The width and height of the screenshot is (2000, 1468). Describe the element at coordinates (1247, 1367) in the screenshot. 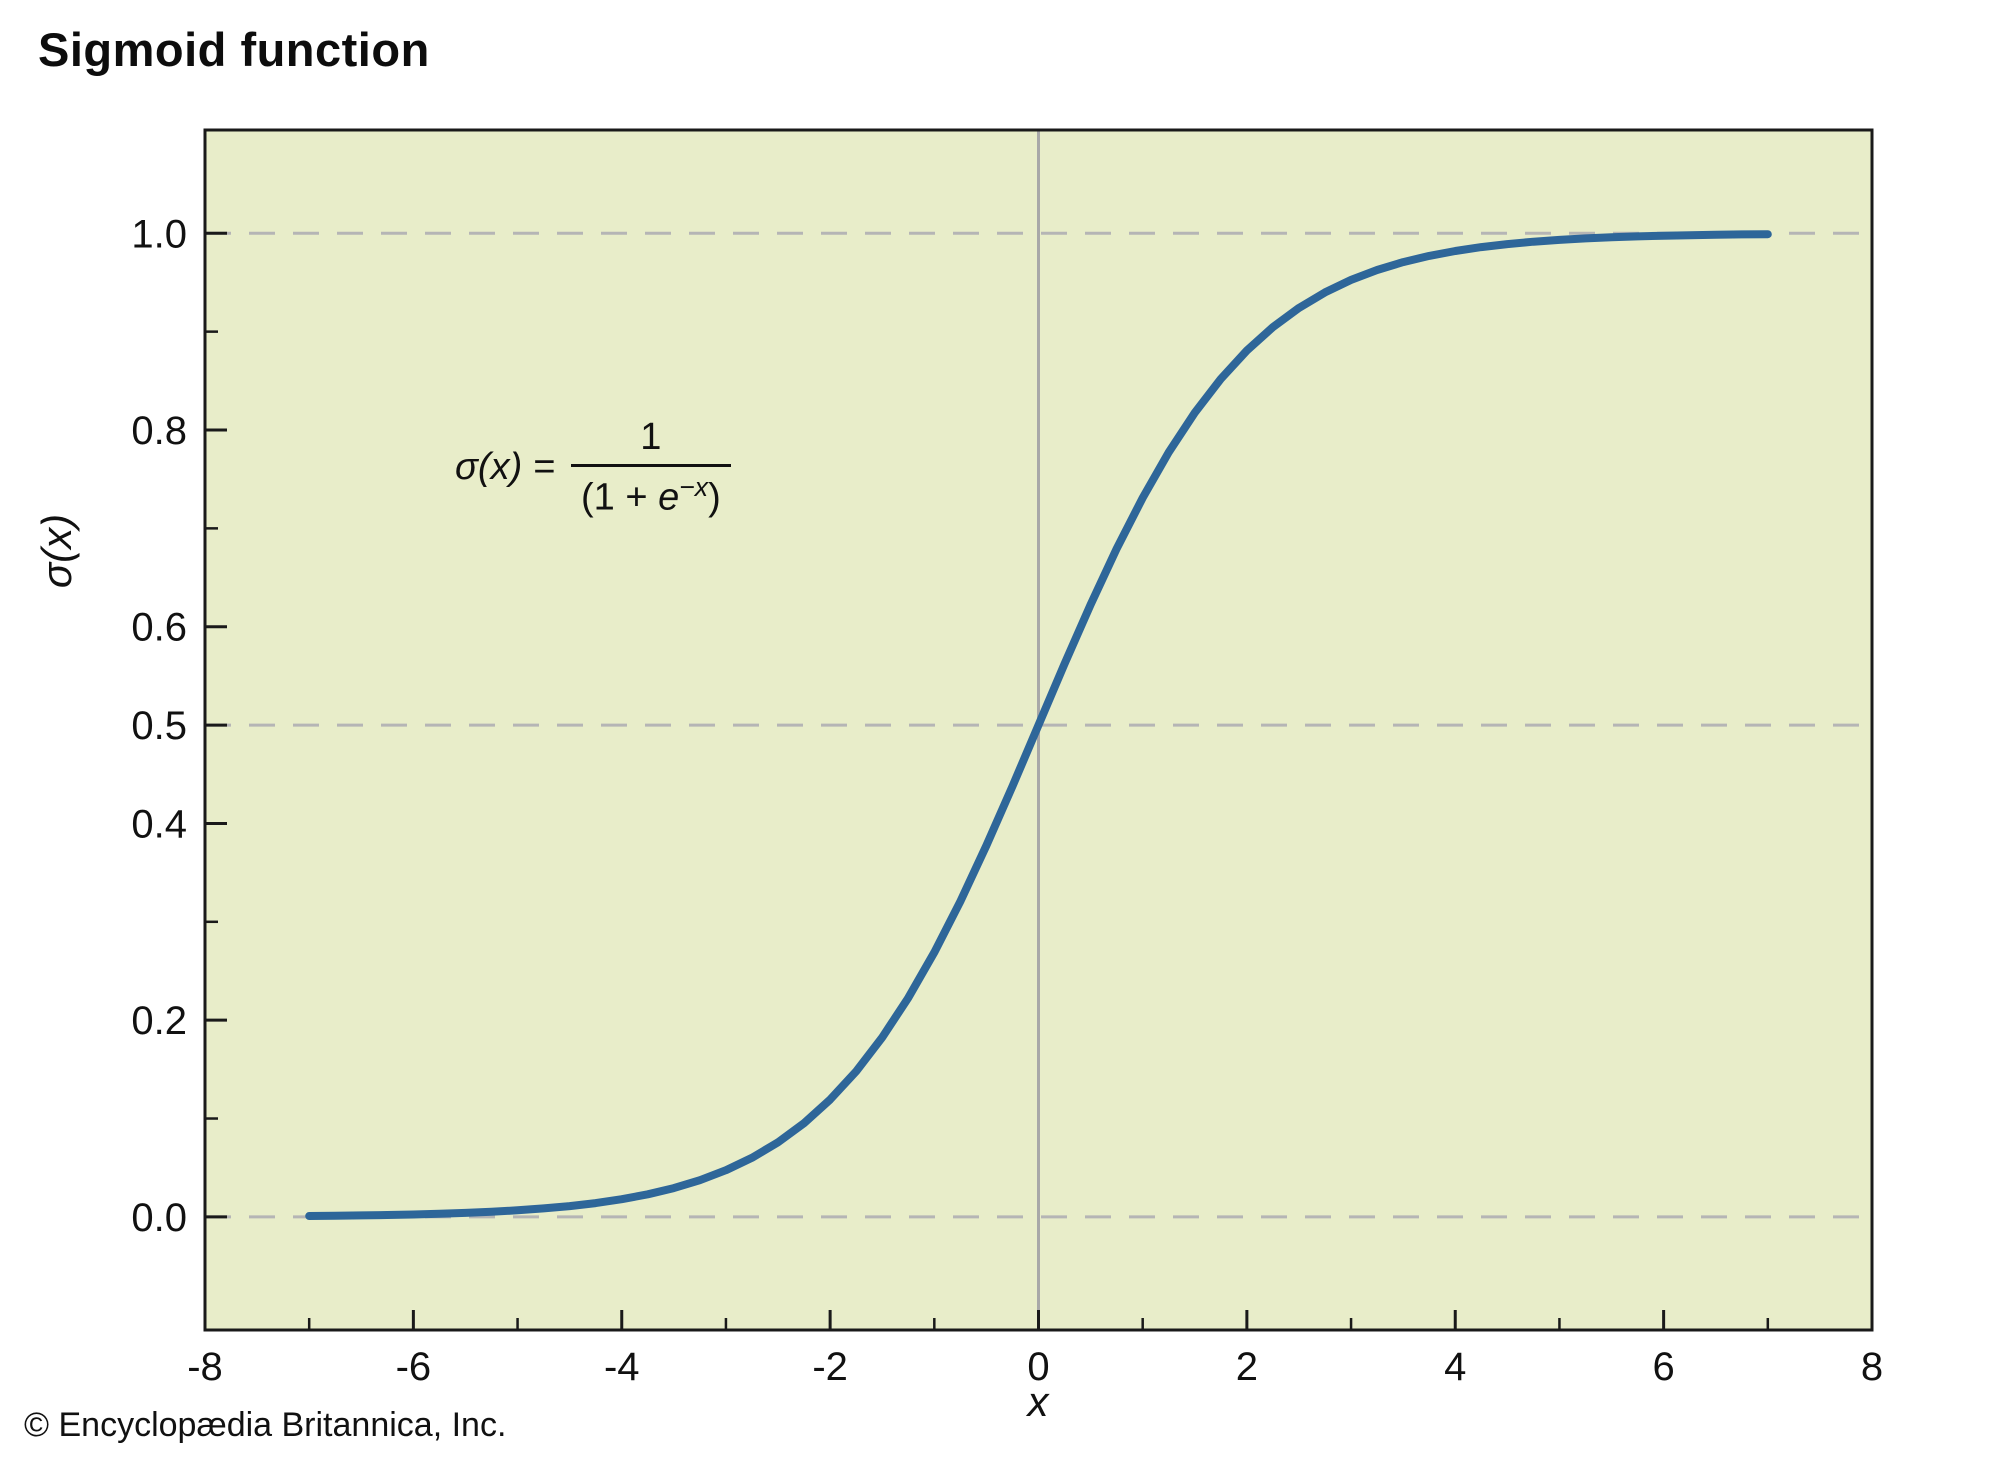

I see `svg-text: 2` at that location.